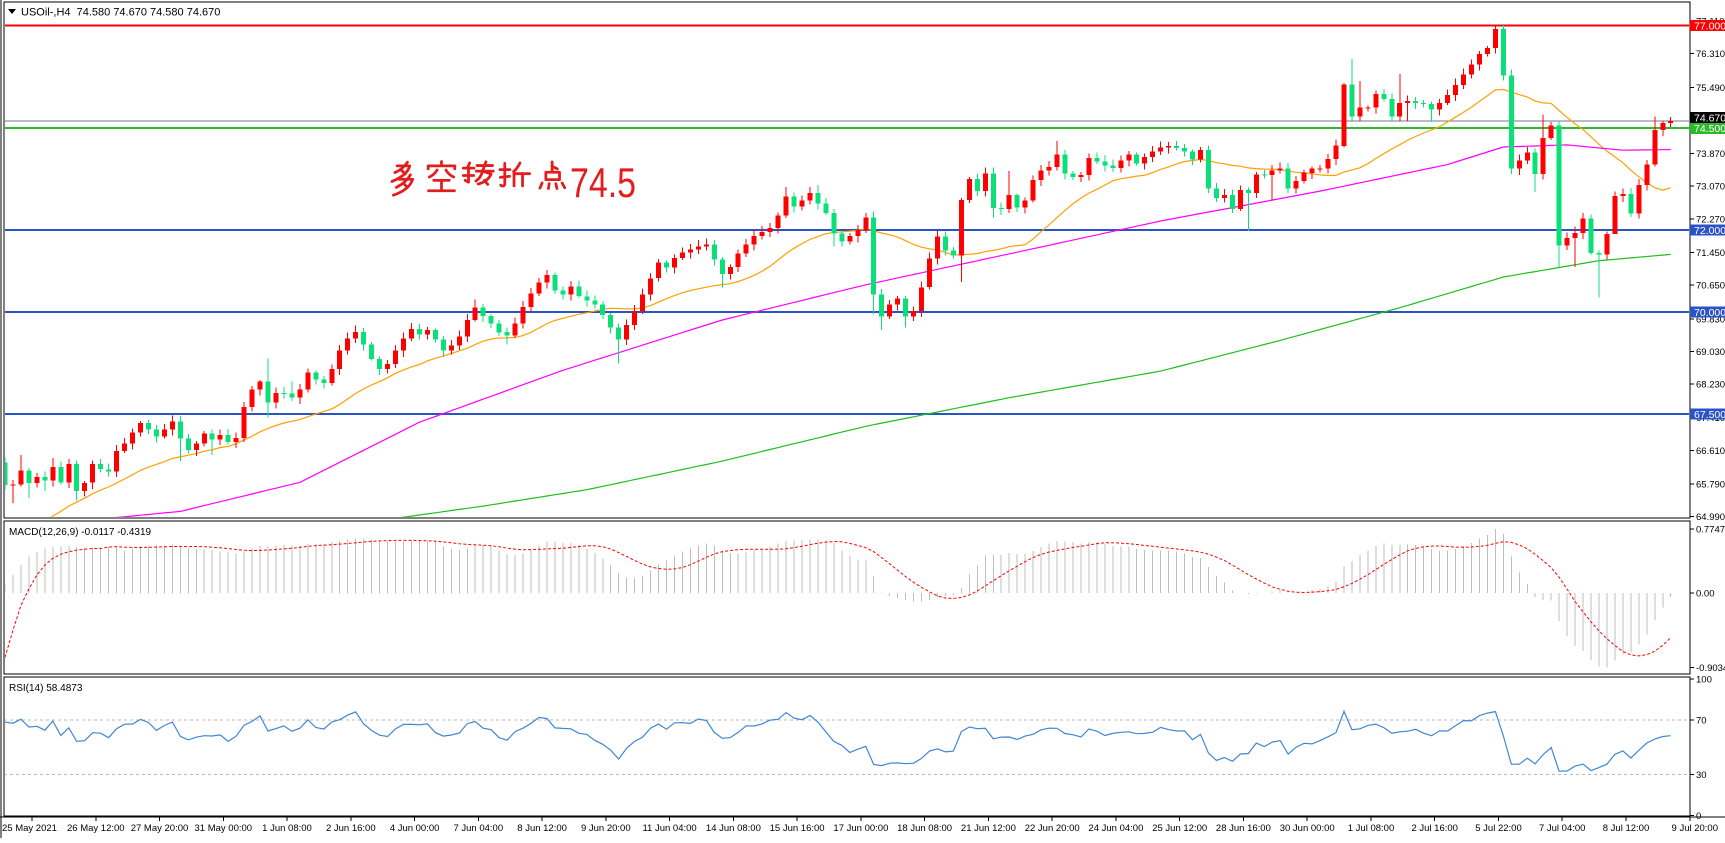  What do you see at coordinates (542, 828) in the screenshot?
I see `svg-text: 8 Jun 12:00` at bounding box center [542, 828].